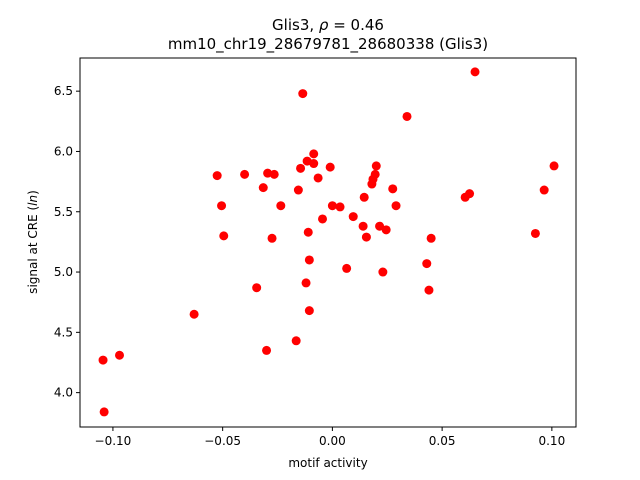  What do you see at coordinates (63, 91) in the screenshot?
I see `y-tick-label: 6.5` at bounding box center [63, 91].